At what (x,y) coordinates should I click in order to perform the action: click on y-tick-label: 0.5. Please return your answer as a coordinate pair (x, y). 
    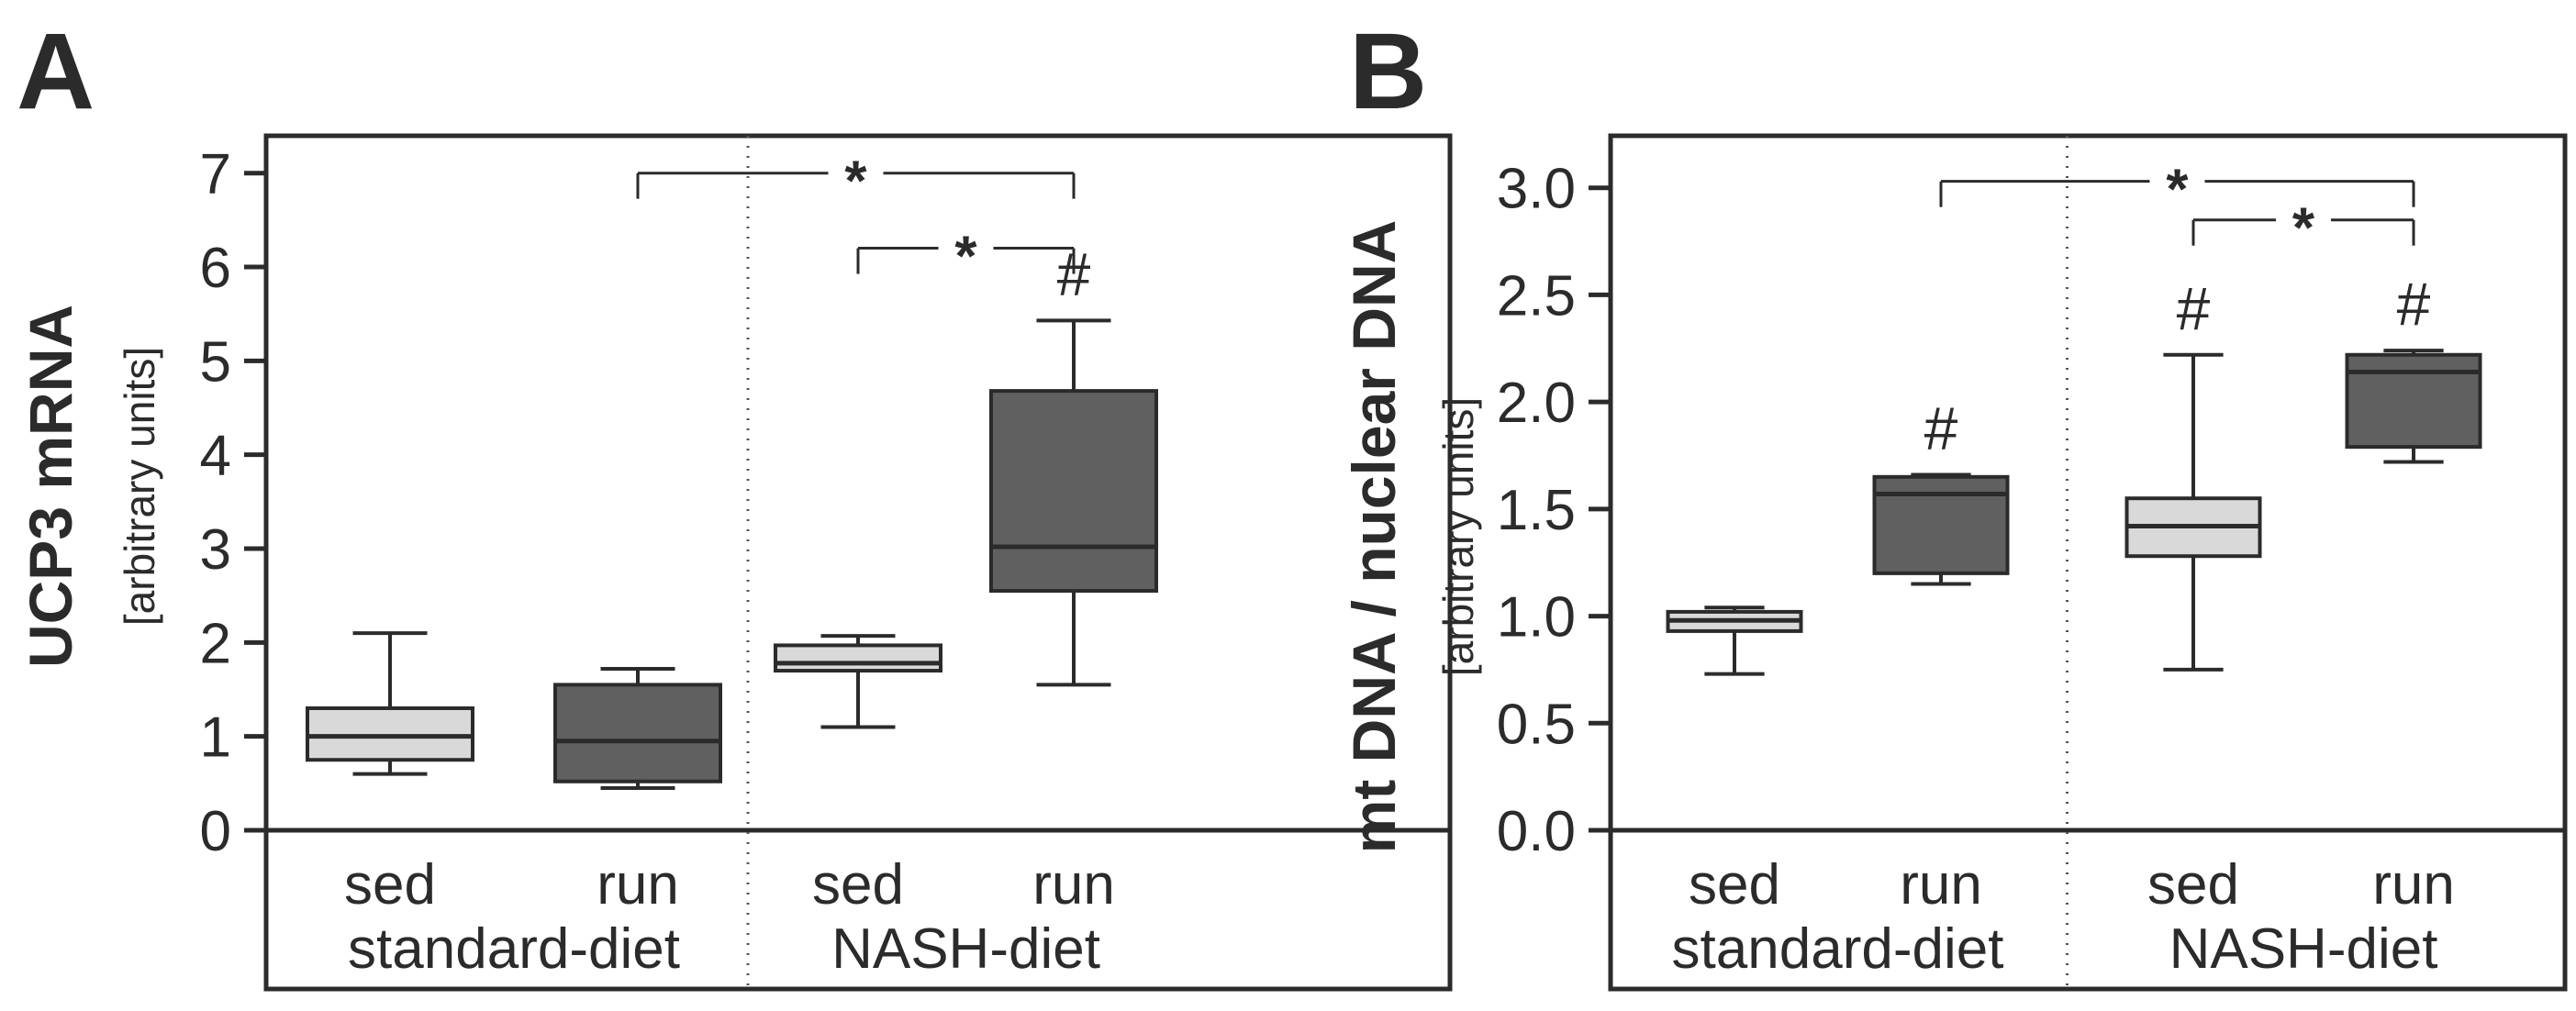
    Looking at the image, I should click on (1536, 724).